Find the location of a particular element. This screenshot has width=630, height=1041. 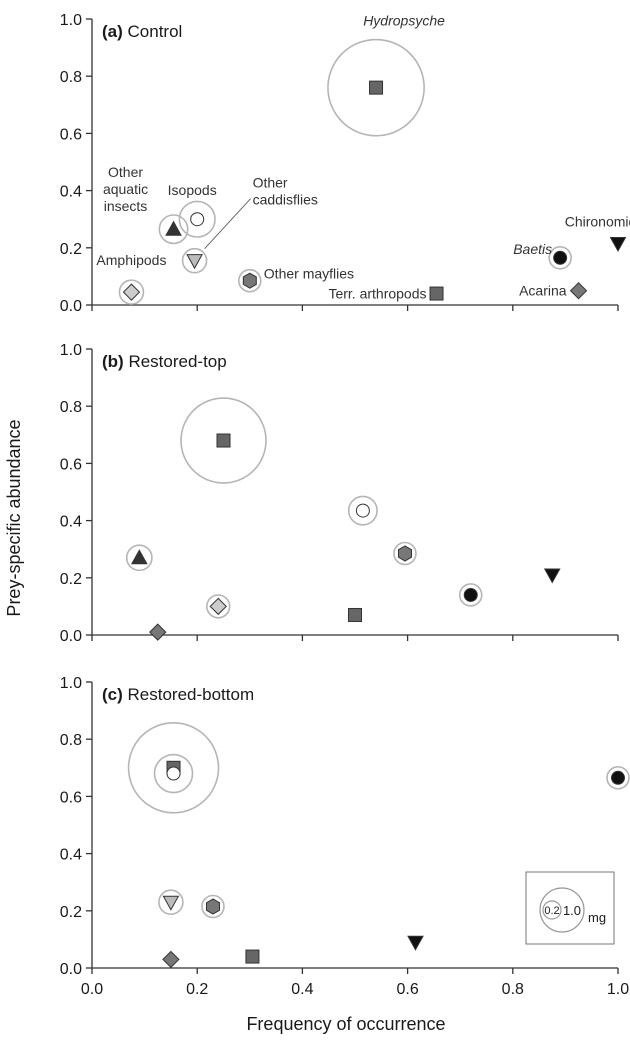

x-axis-title: Frequency of occurrence is located at coordinates (345, 1024).